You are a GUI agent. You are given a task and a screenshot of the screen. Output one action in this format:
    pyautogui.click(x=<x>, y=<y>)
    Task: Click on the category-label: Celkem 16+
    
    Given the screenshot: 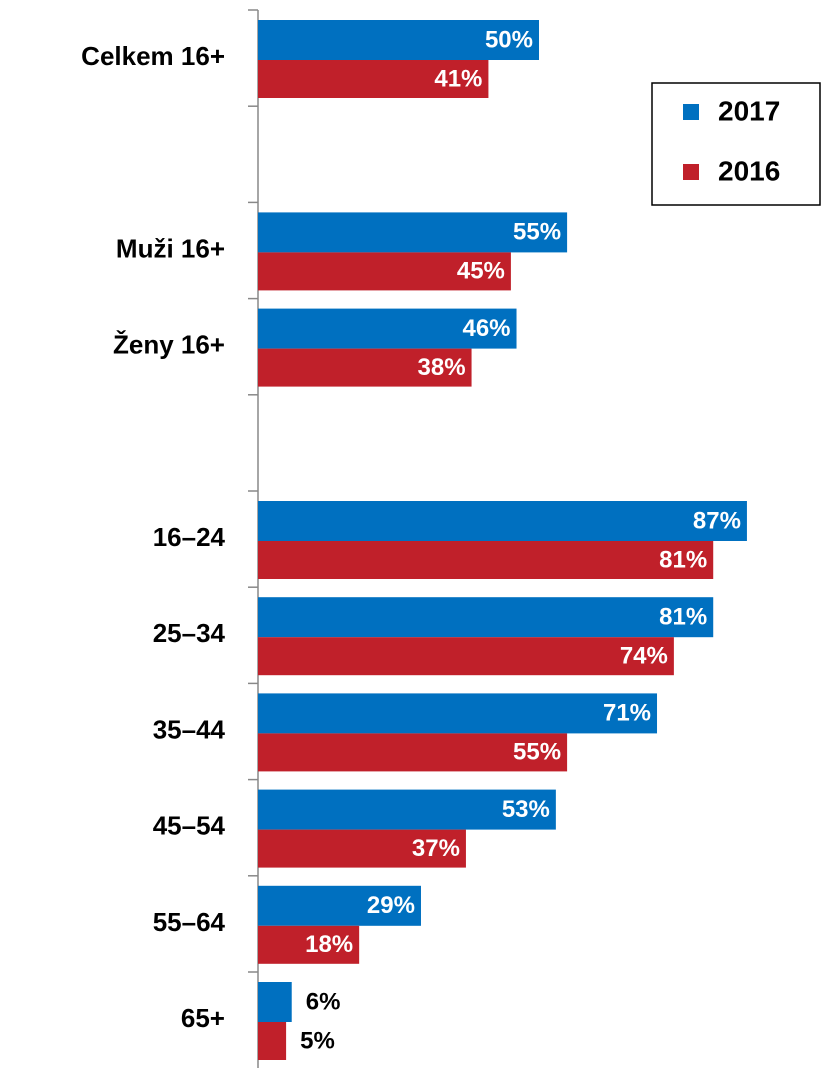 What is the action you would take?
    pyautogui.click(x=153, y=56)
    